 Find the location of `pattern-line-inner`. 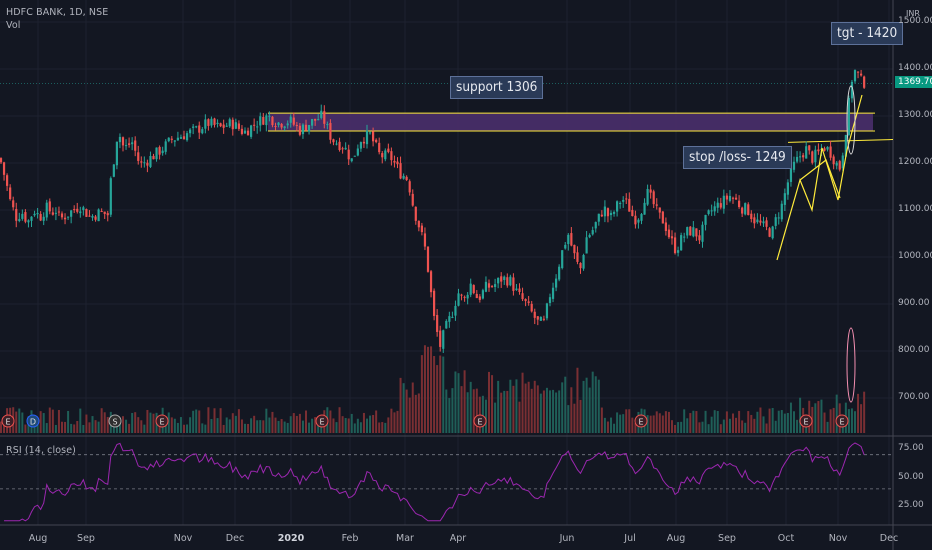

pattern-line-inner is located at coordinates (820, 179).